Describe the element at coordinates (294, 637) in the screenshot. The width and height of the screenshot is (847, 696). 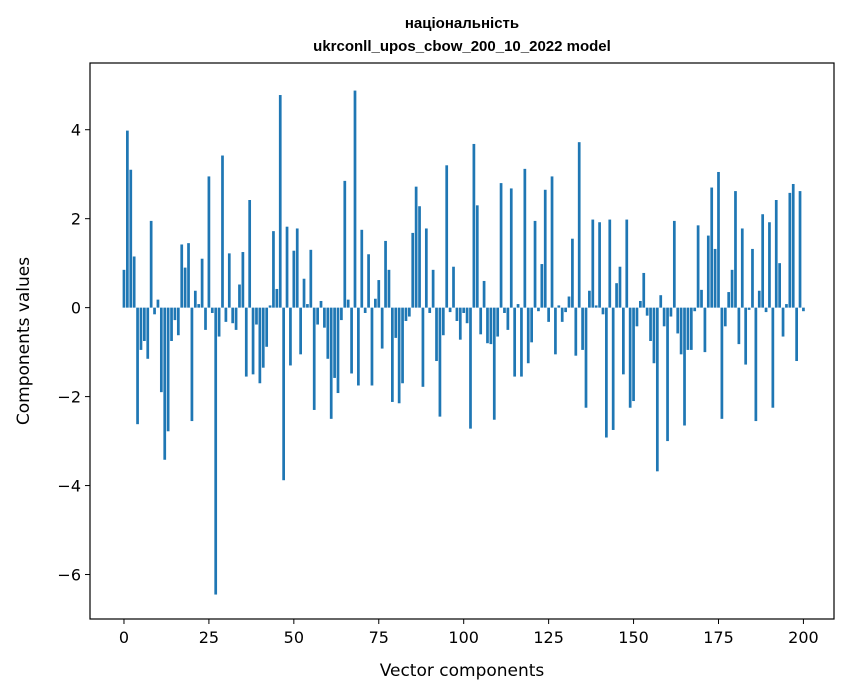
I see `x-tick-label: 50` at that location.